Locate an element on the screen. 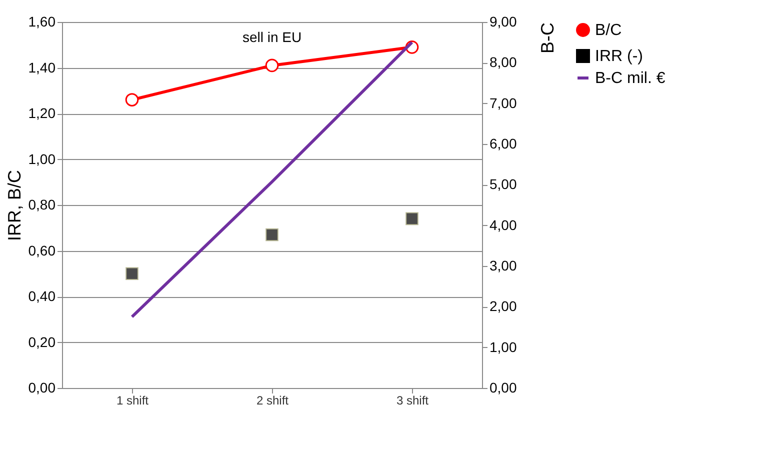 The height and width of the screenshot is (462, 762). x-tick-label: 2 shift is located at coordinates (273, 401).